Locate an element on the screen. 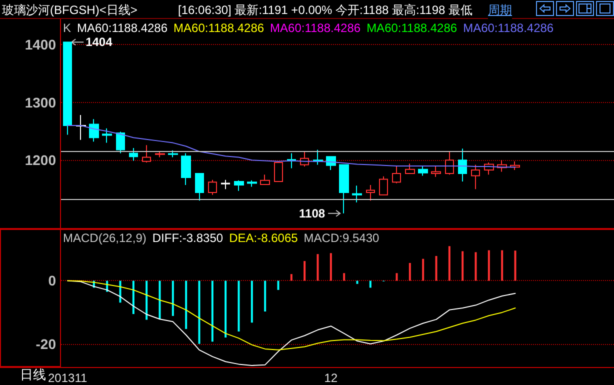 This screenshot has width=614, height=385. annotation: K is located at coordinates (67, 28).